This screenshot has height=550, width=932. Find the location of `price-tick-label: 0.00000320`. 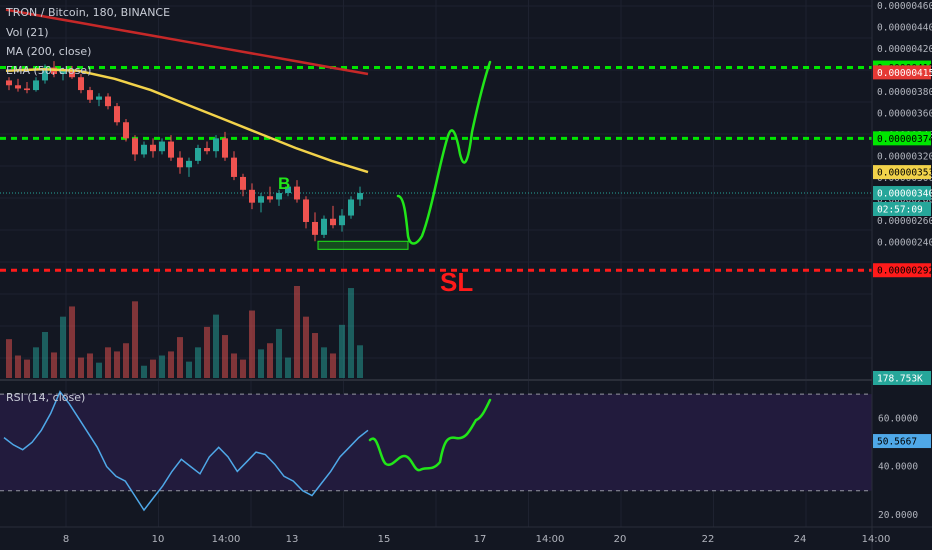

price-tick-label: 0.00000320 is located at coordinates (904, 157).